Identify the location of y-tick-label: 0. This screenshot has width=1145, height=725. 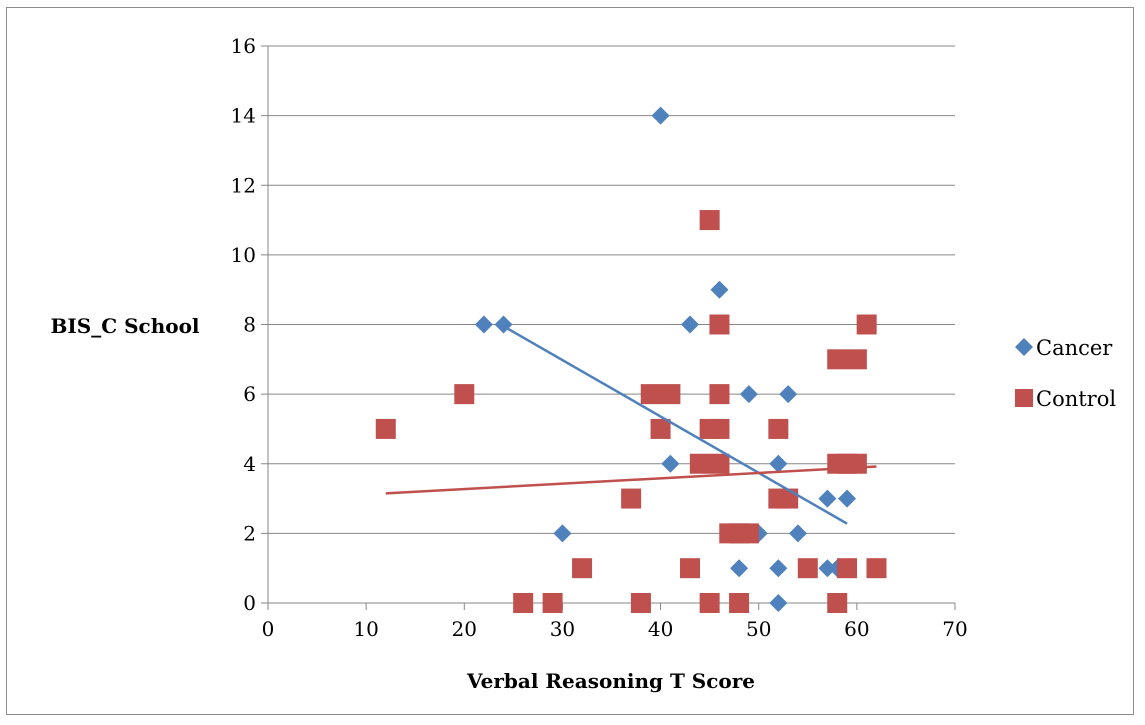
(249, 603).